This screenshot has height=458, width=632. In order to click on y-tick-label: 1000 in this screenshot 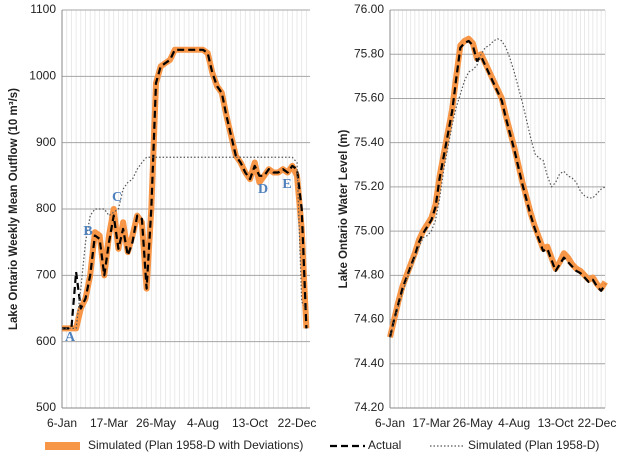, I will do `click(42, 76)`.